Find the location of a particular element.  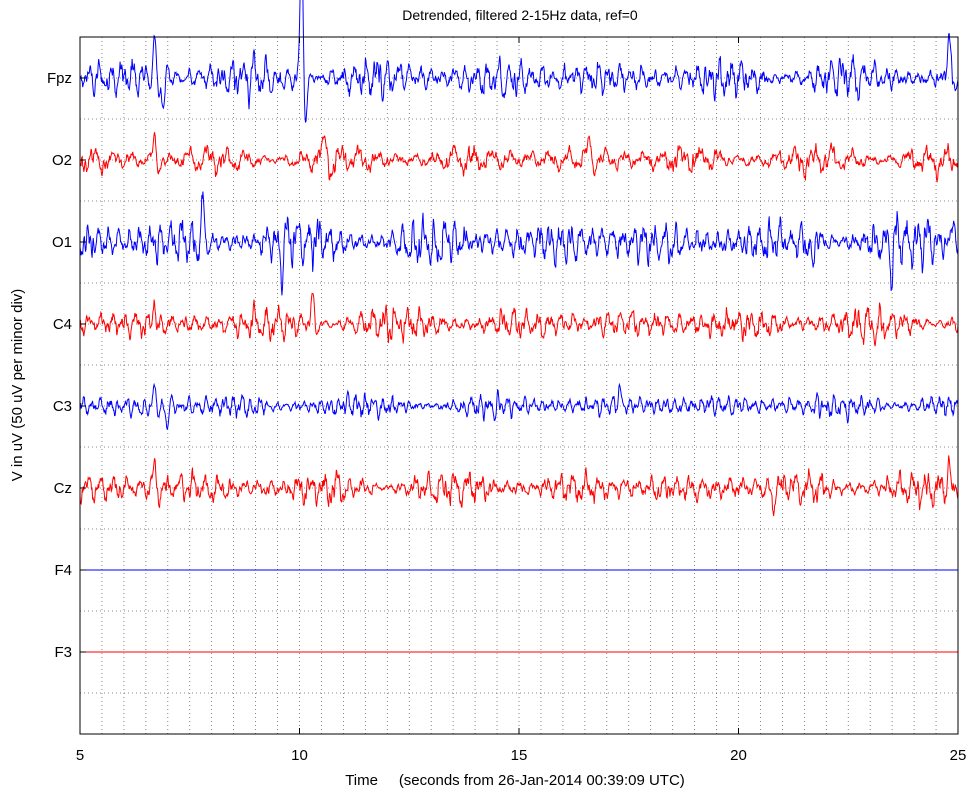

x-tick-label: 10 is located at coordinates (299, 755).